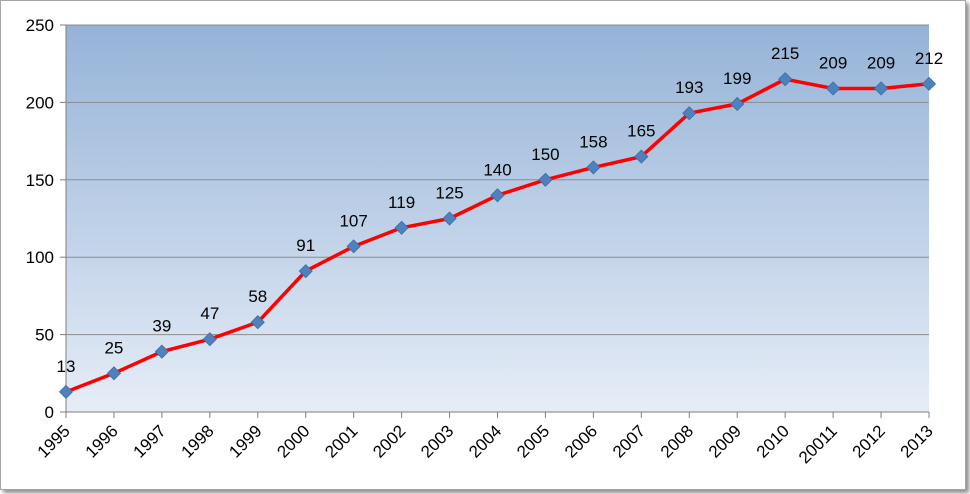  I want to click on x-tick-label: 2006, so click(581, 441).